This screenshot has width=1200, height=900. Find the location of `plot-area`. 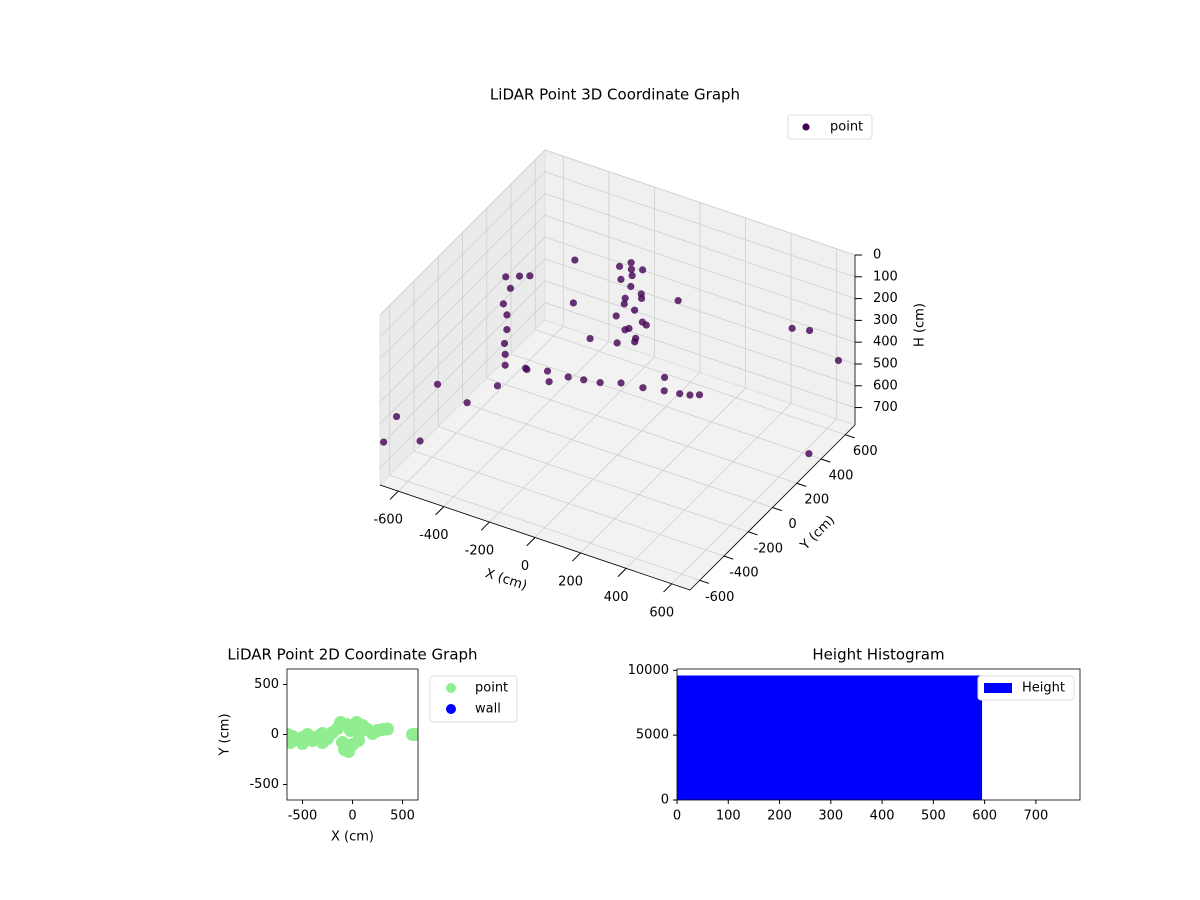

plot-area is located at coordinates (352, 737).